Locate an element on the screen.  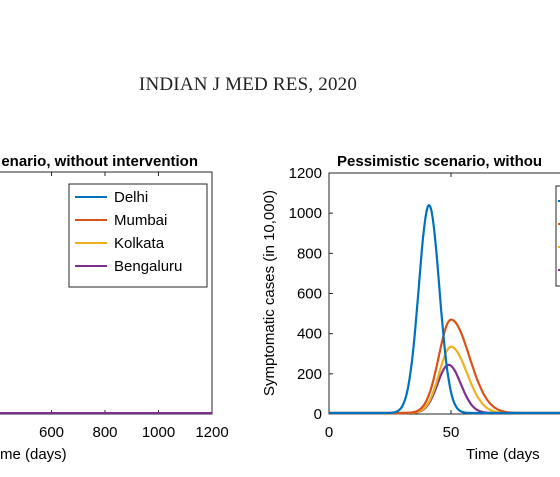
right-ytick-label: 800 is located at coordinates (309, 253).